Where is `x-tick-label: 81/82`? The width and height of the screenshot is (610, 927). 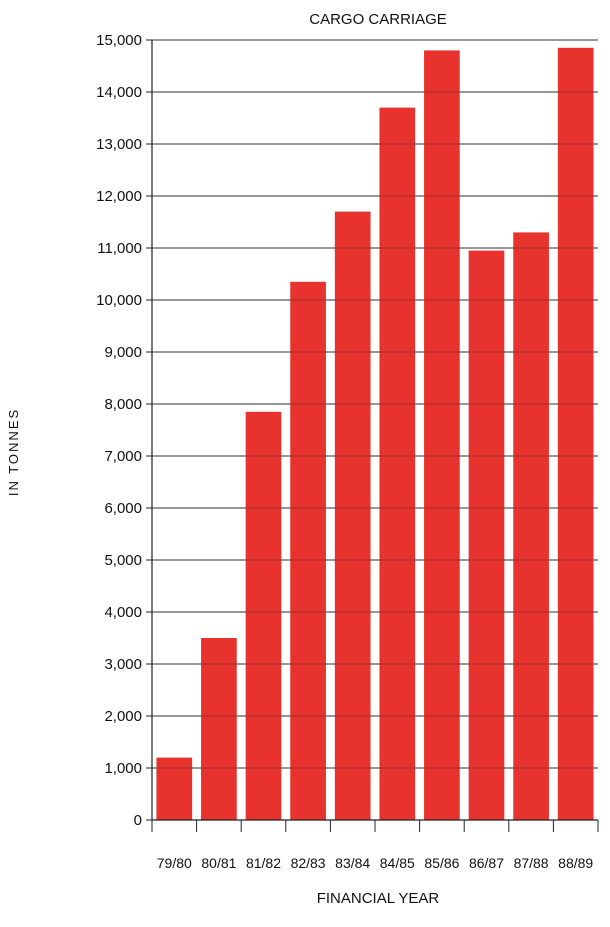 x-tick-label: 81/82 is located at coordinates (263, 863).